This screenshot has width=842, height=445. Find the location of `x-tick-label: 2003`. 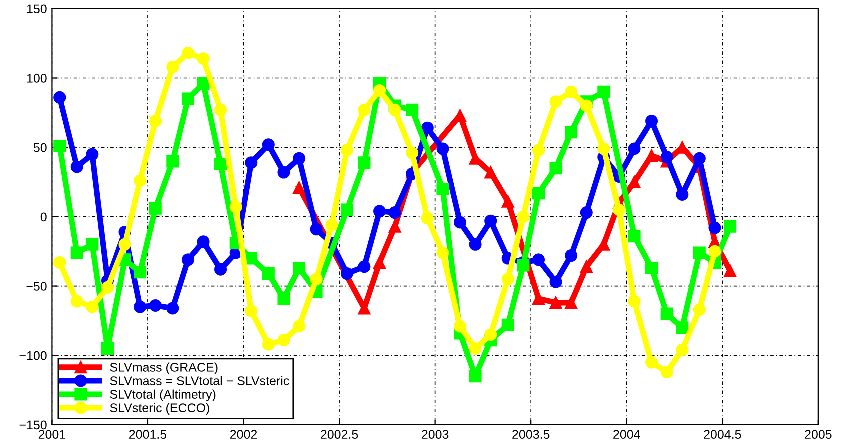

x-tick-label: 2003 is located at coordinates (435, 435).